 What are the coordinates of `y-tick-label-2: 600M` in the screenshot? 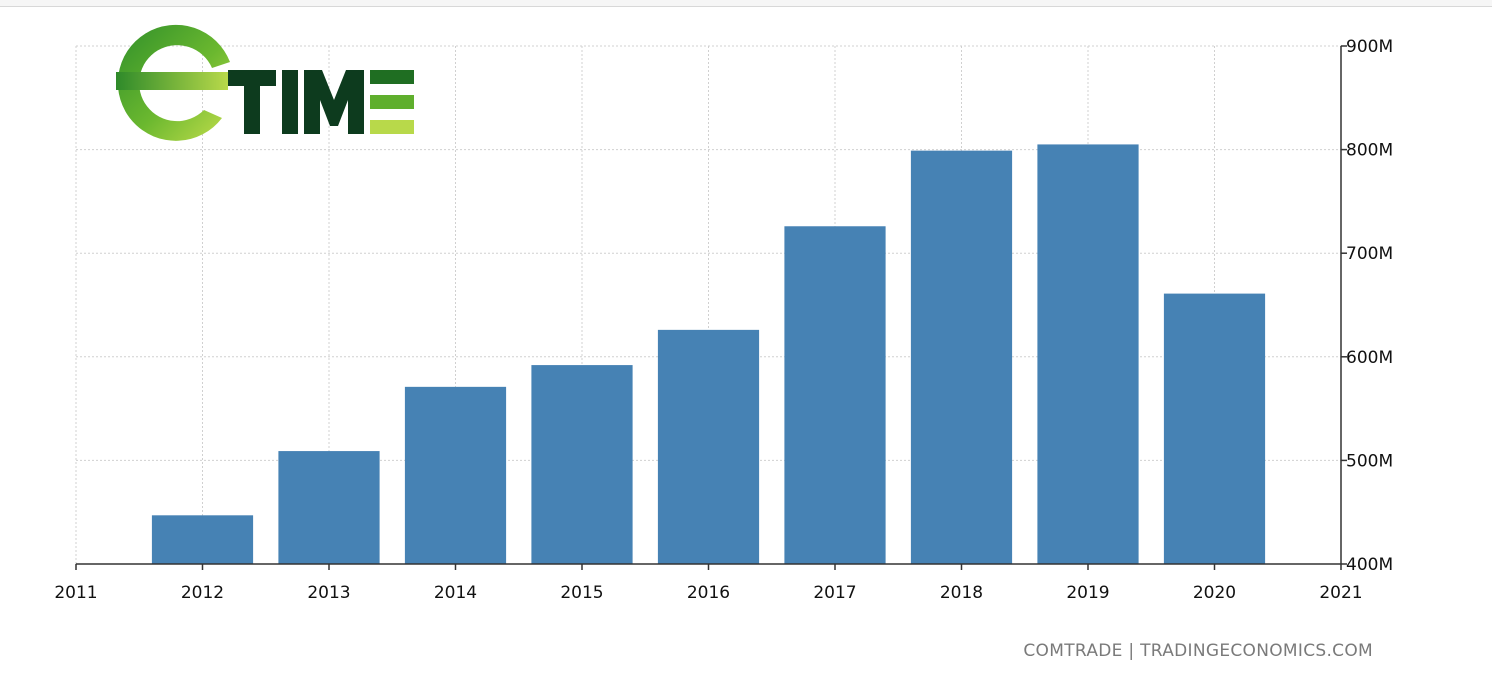 It's located at (1369, 358).